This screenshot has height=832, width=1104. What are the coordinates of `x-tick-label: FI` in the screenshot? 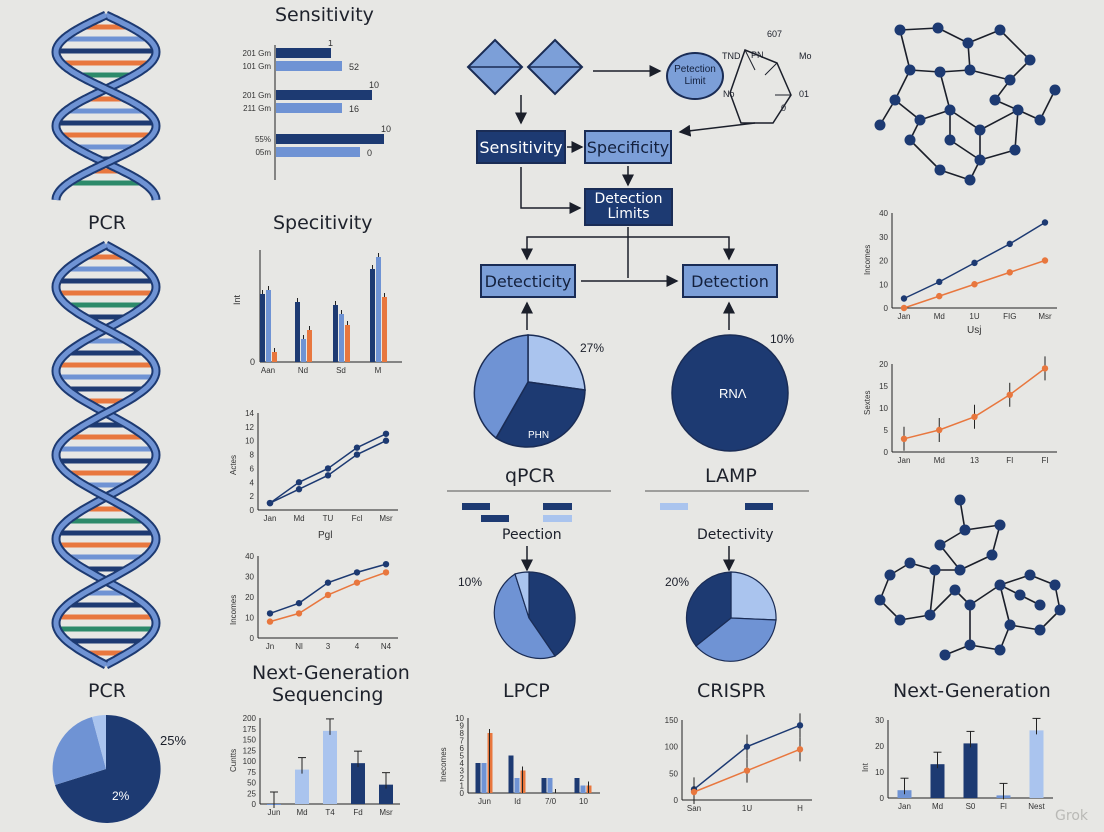 It's located at (1044, 460).